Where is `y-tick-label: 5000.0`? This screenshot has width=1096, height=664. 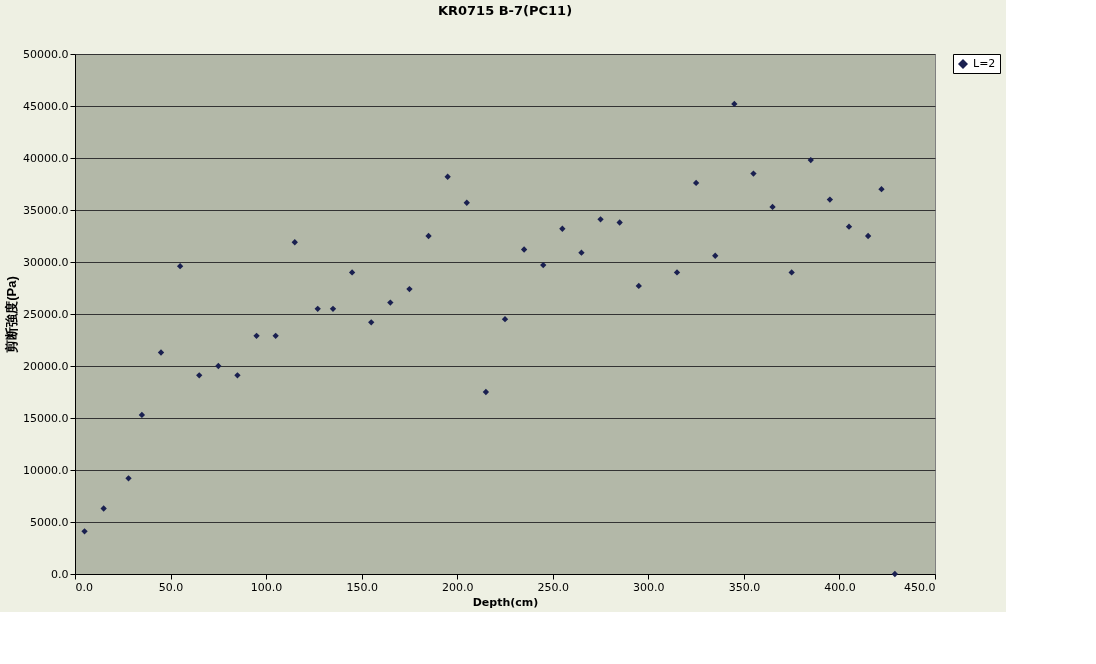 y-tick-label: 5000.0 is located at coordinates (49, 522).